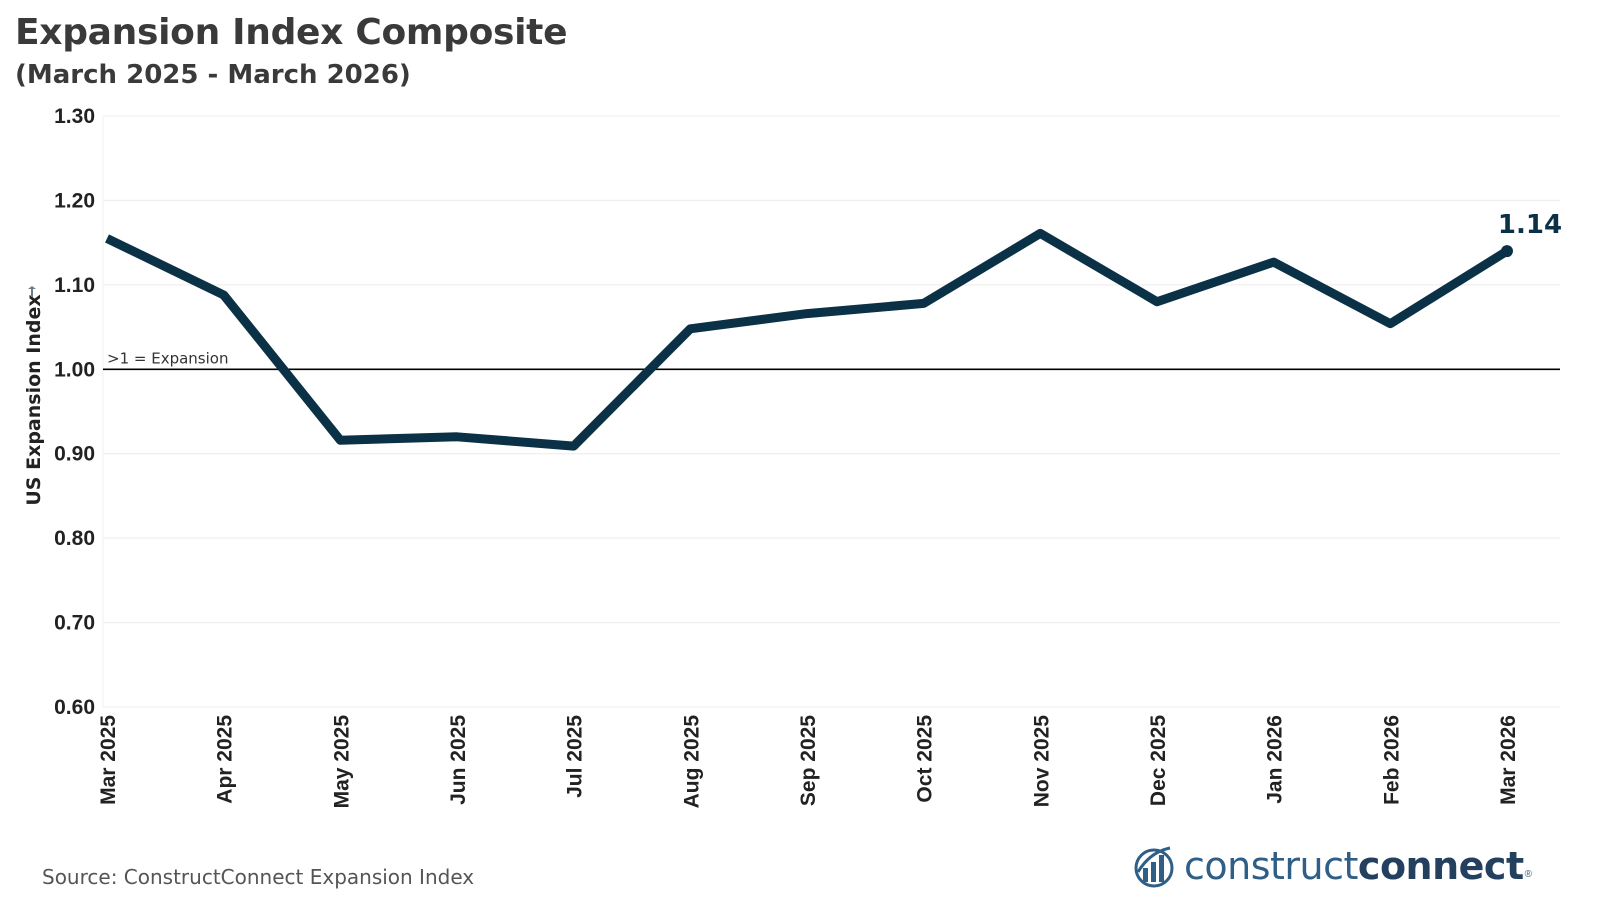 The width and height of the screenshot is (1600, 900). What do you see at coordinates (341, 762) in the screenshot?
I see `x-tick-label: May 2025` at bounding box center [341, 762].